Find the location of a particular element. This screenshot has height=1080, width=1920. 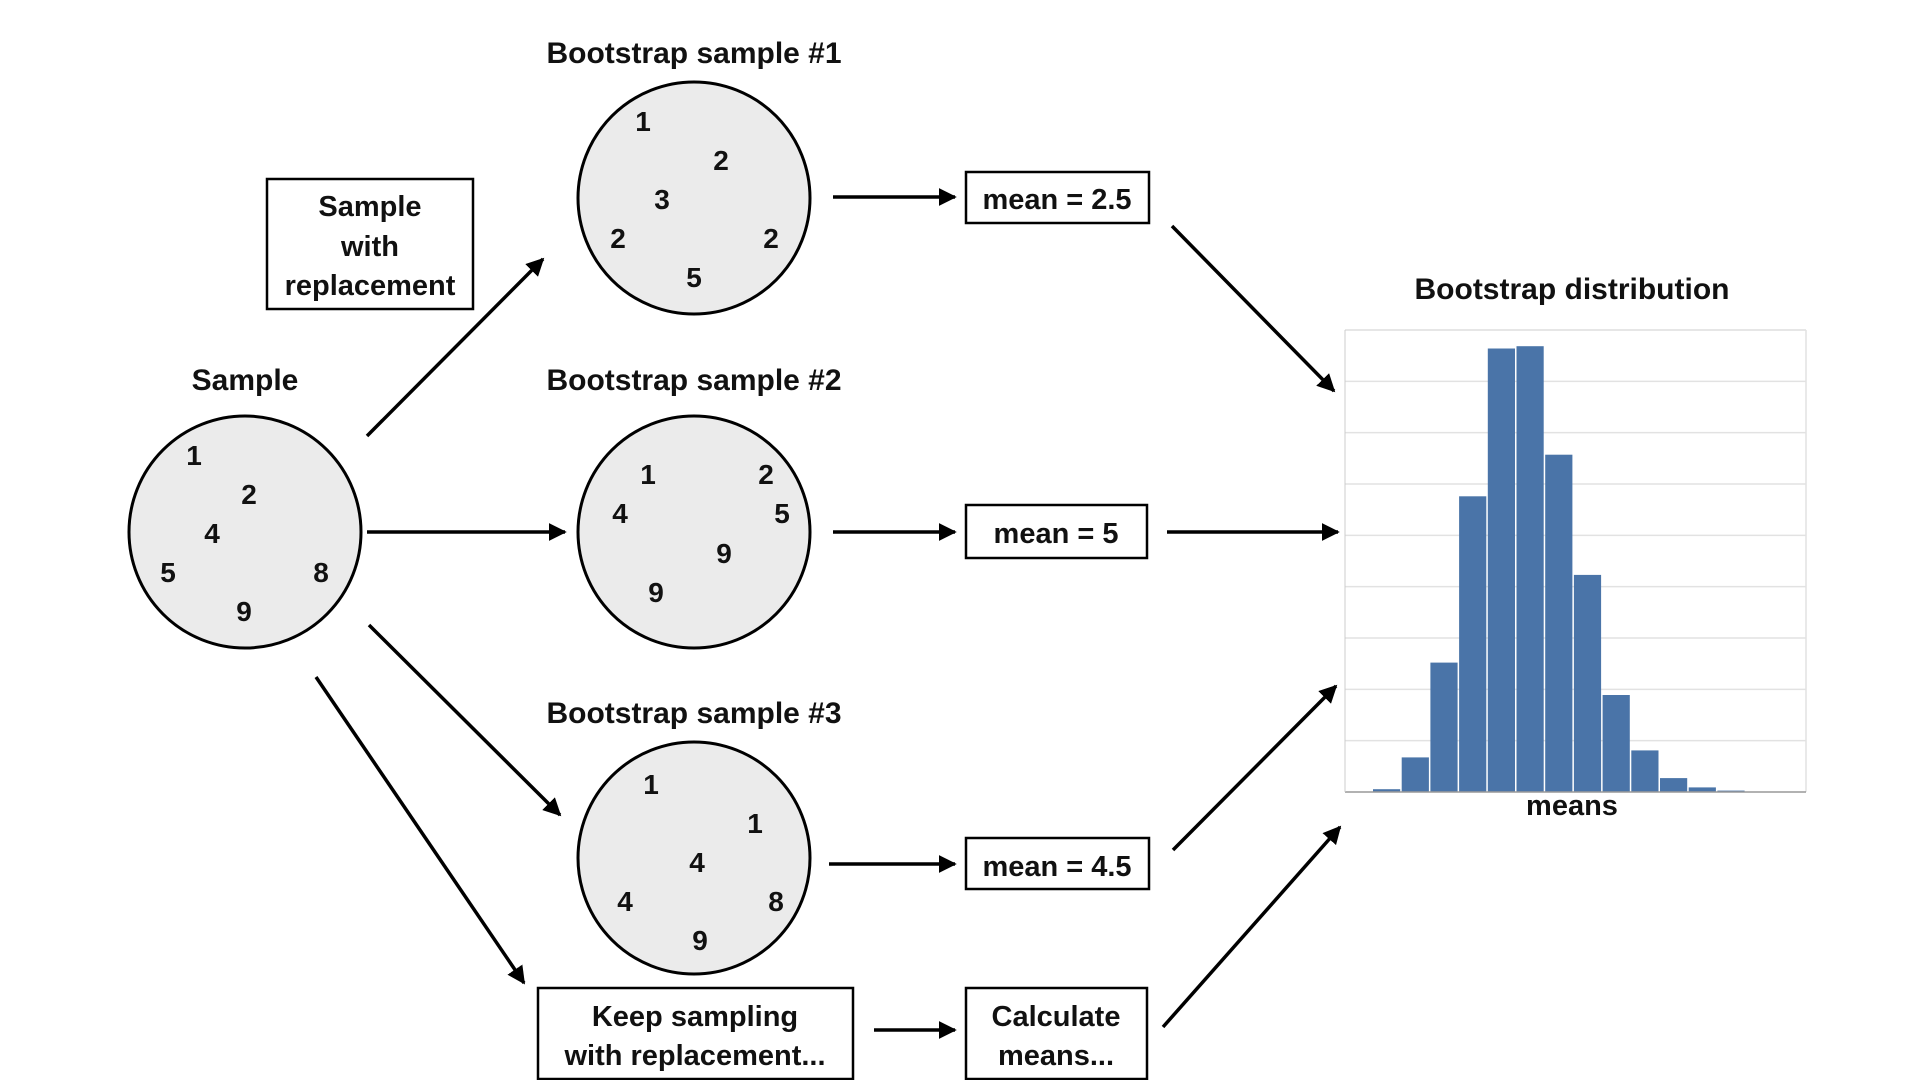

sample-number: 1 is located at coordinates (194, 455).